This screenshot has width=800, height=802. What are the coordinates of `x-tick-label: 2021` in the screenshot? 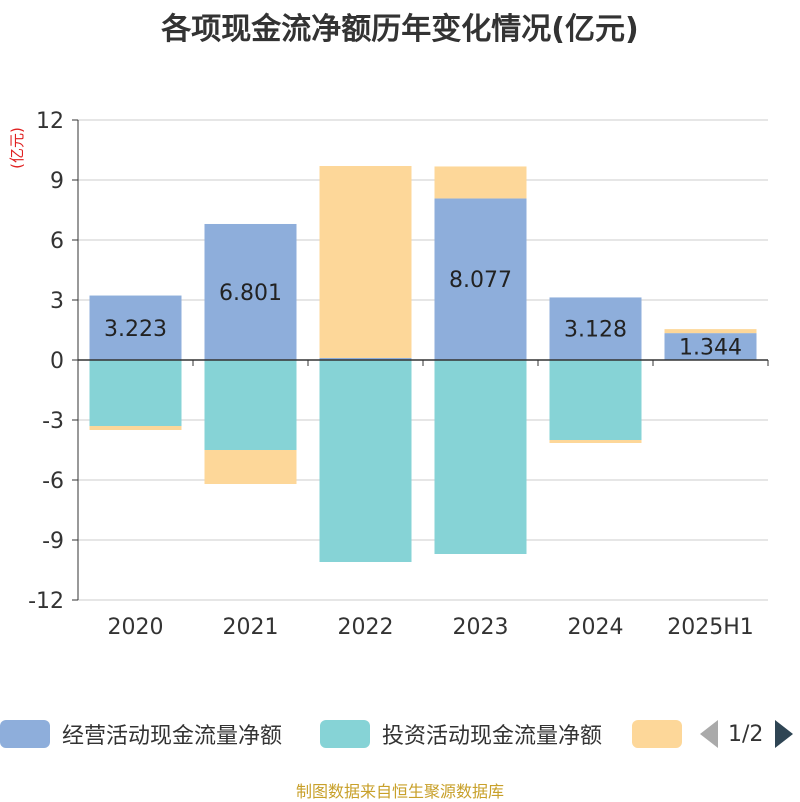 It's located at (251, 627).